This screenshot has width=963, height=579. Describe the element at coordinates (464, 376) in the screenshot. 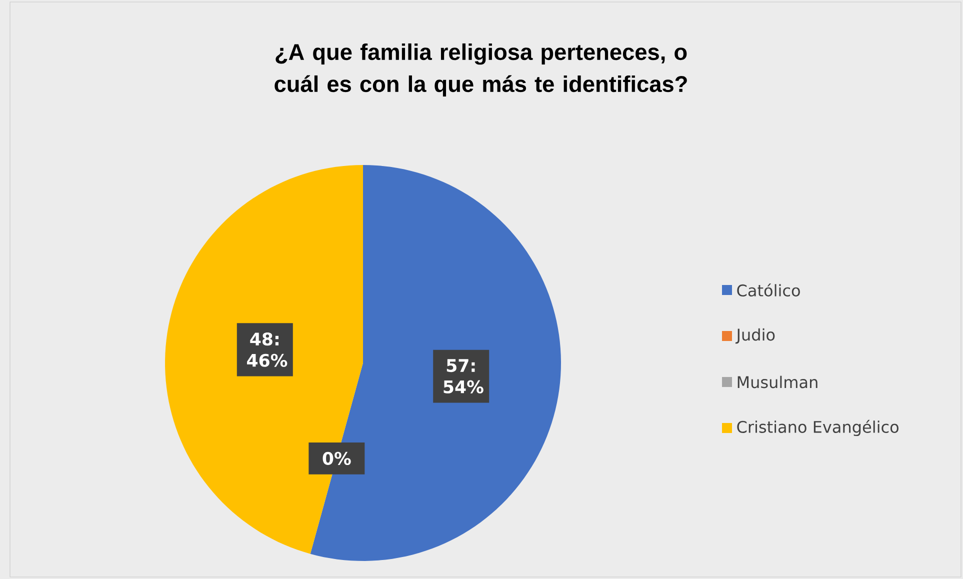

I see `data-label: 57: 54%` at that location.